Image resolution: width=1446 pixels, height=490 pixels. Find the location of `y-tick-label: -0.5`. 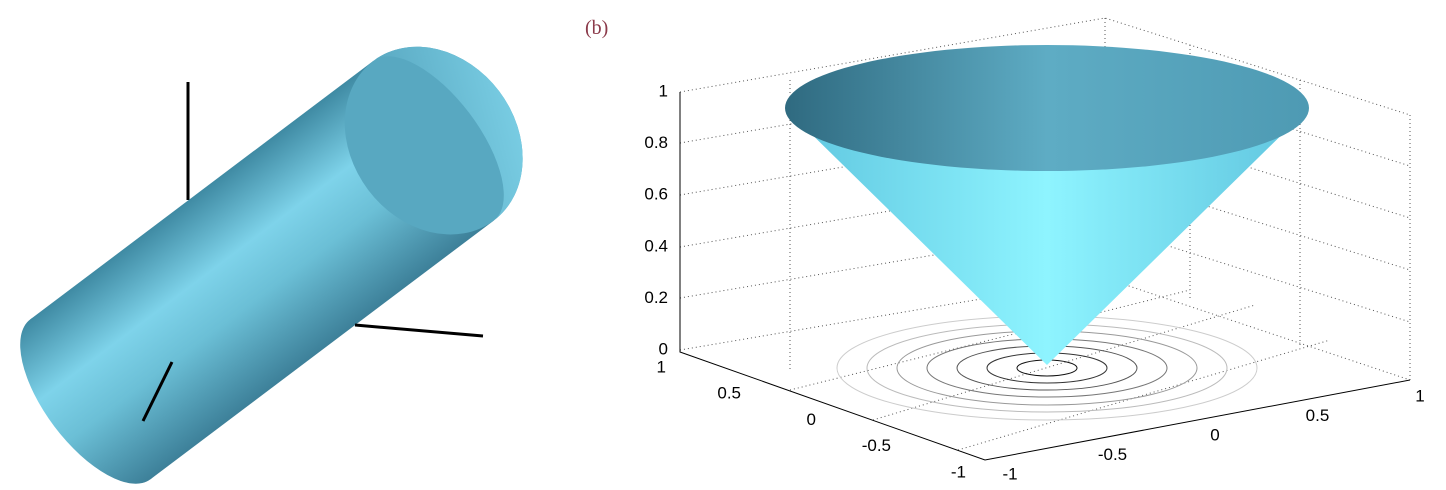

y-tick-label: -0.5 is located at coordinates (876, 445).